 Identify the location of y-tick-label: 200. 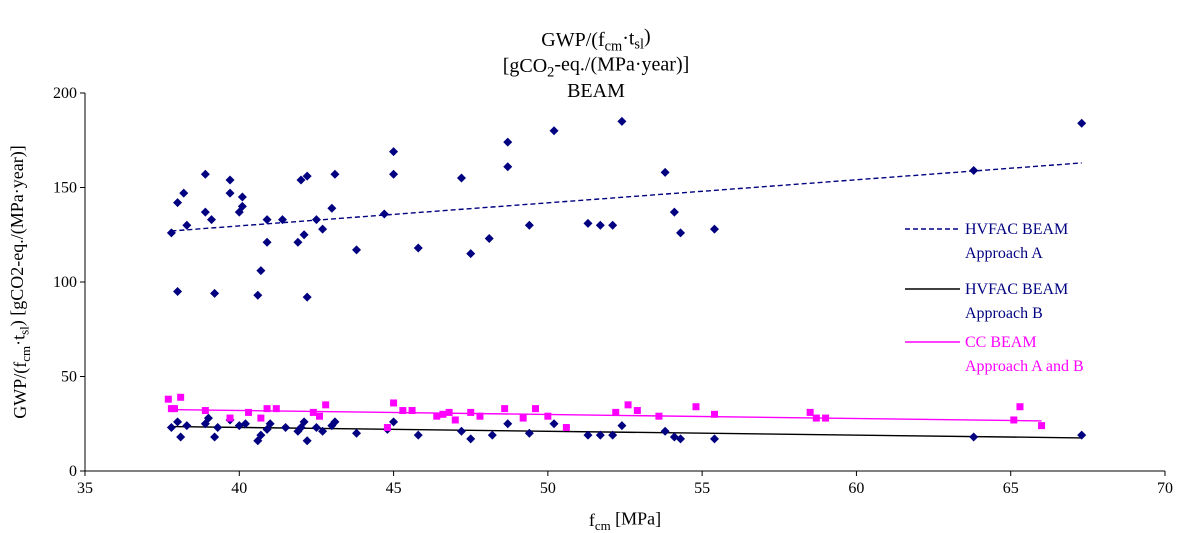
(65, 93).